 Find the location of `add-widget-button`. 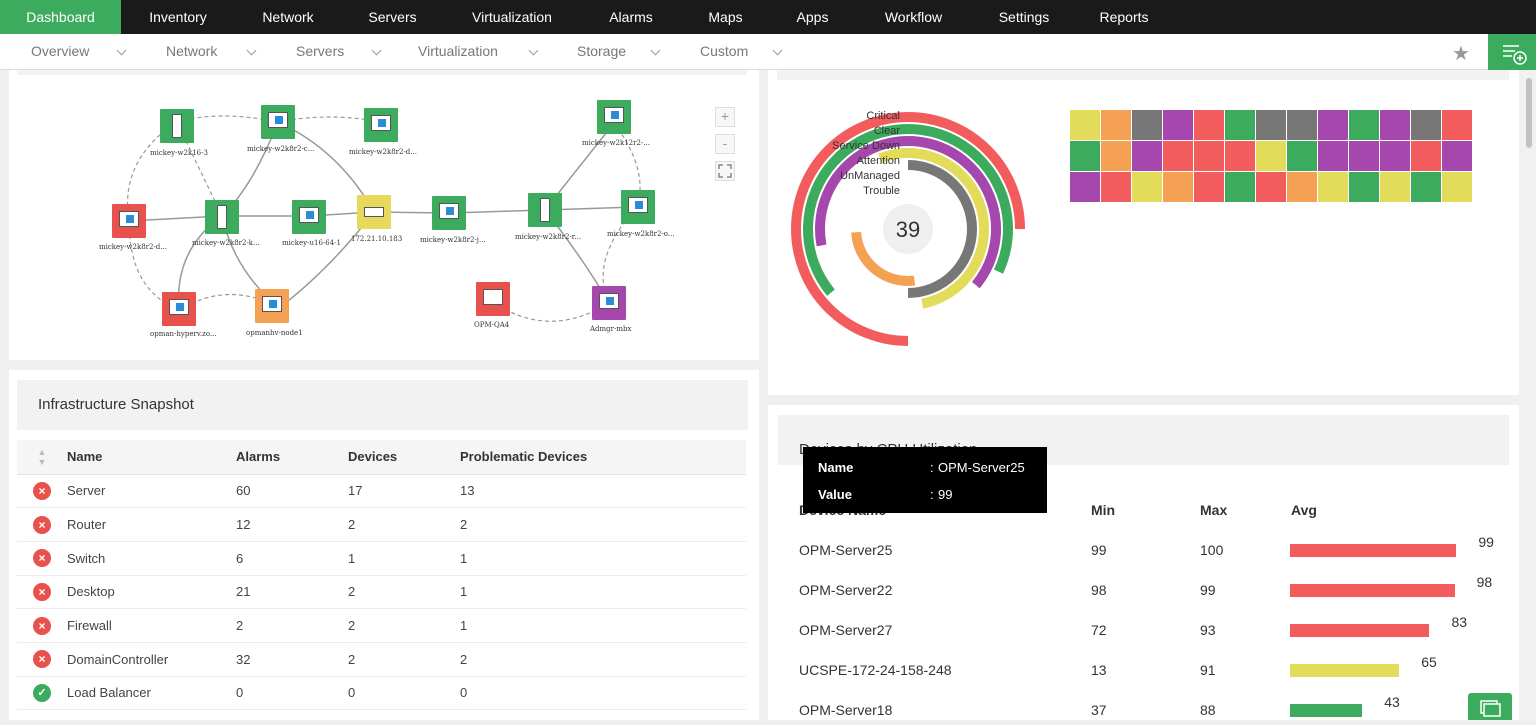

add-widget-button is located at coordinates (1512, 52).